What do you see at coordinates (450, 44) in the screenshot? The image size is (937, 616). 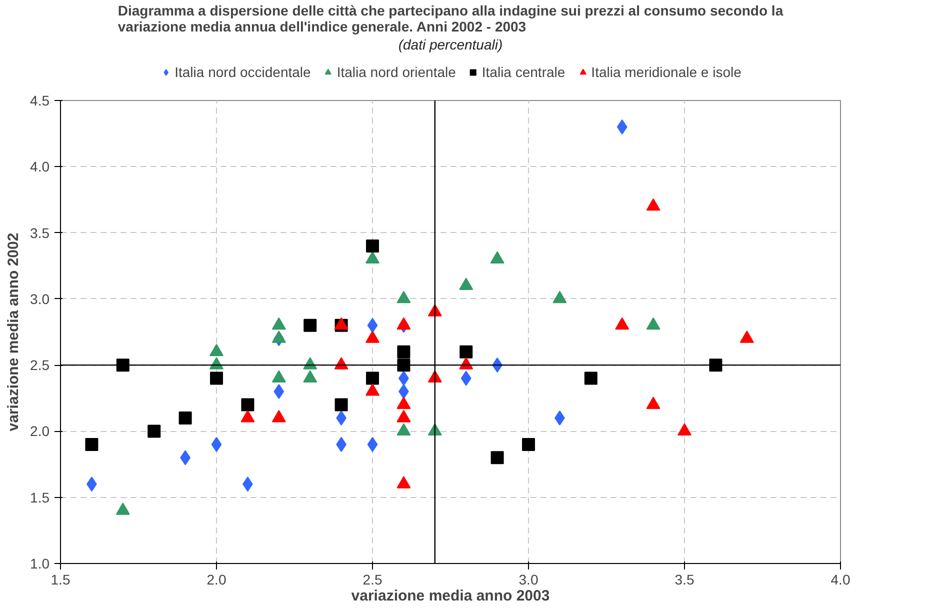 I see `chart-subtitle: (dati percentuali)` at bounding box center [450, 44].